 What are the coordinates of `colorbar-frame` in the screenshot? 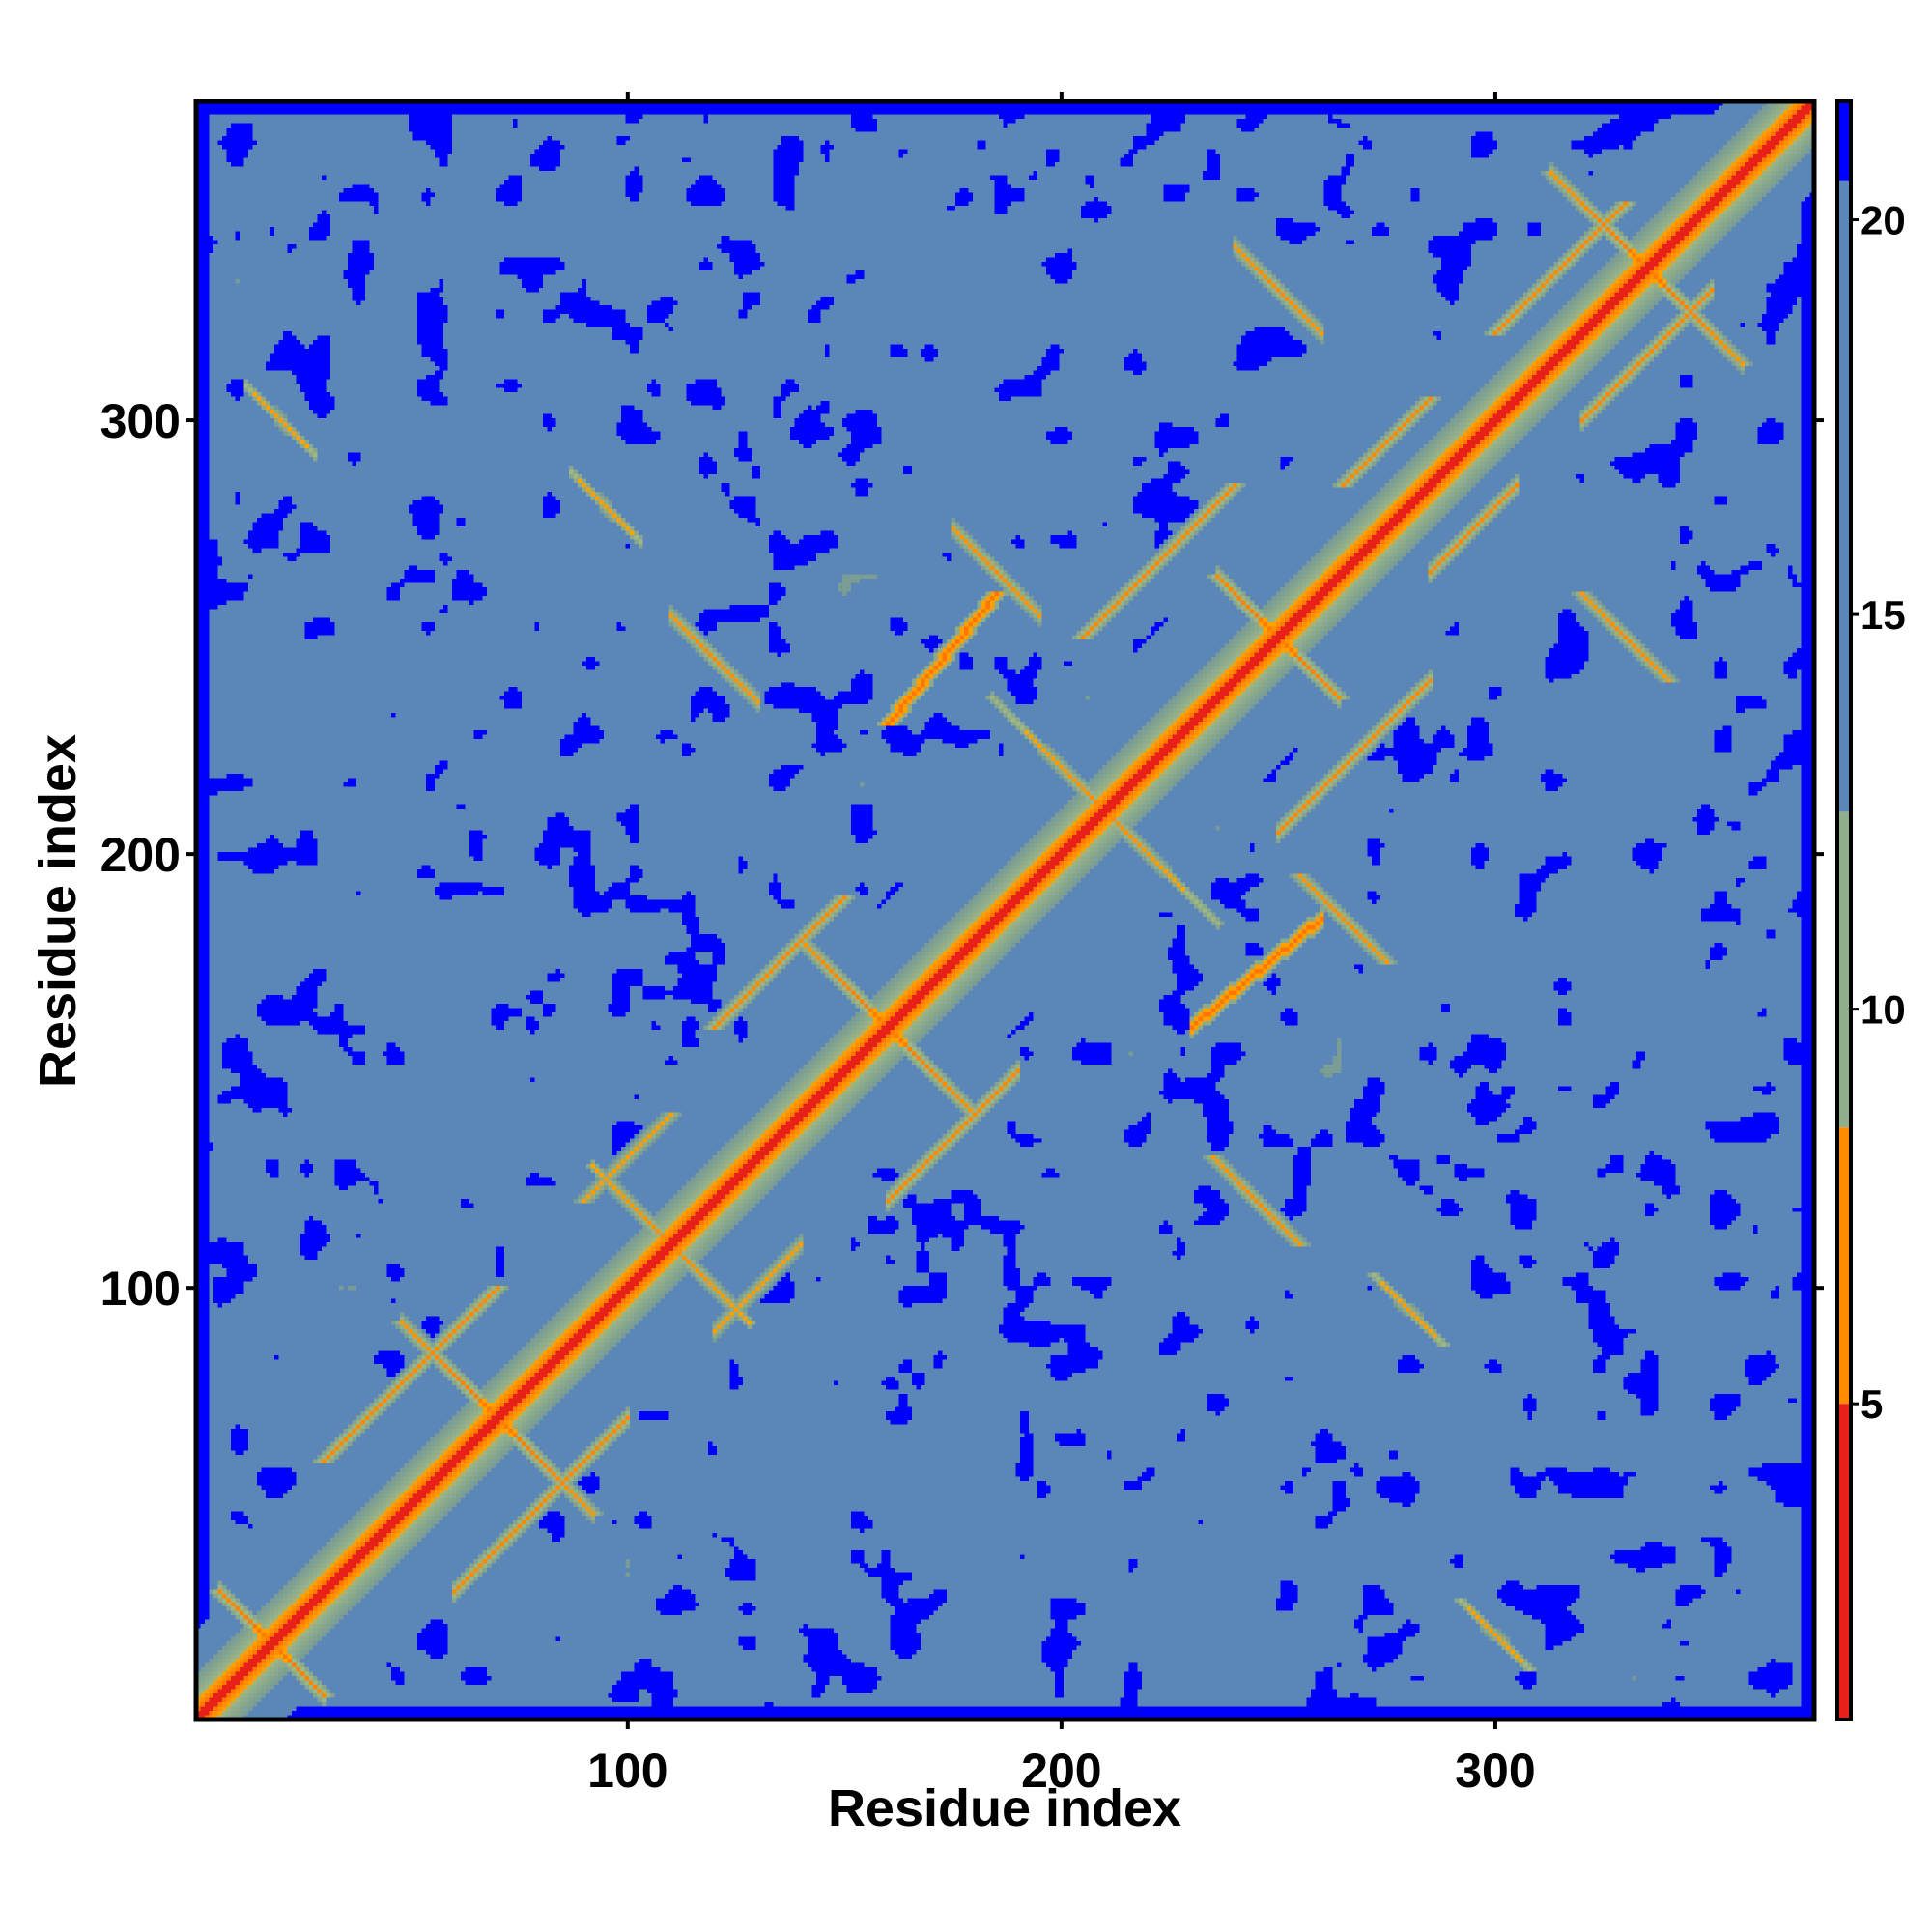 It's located at (1844, 910).